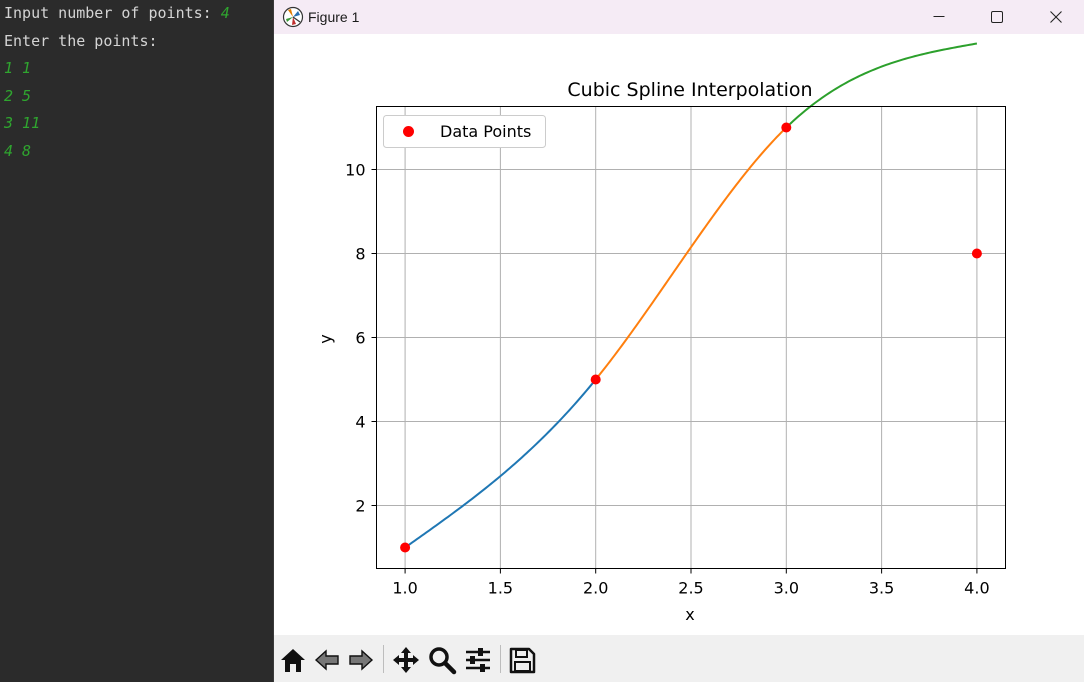 The height and width of the screenshot is (682, 1084). What do you see at coordinates (690, 588) in the screenshot?
I see `x-tick-label: 2.5` at bounding box center [690, 588].